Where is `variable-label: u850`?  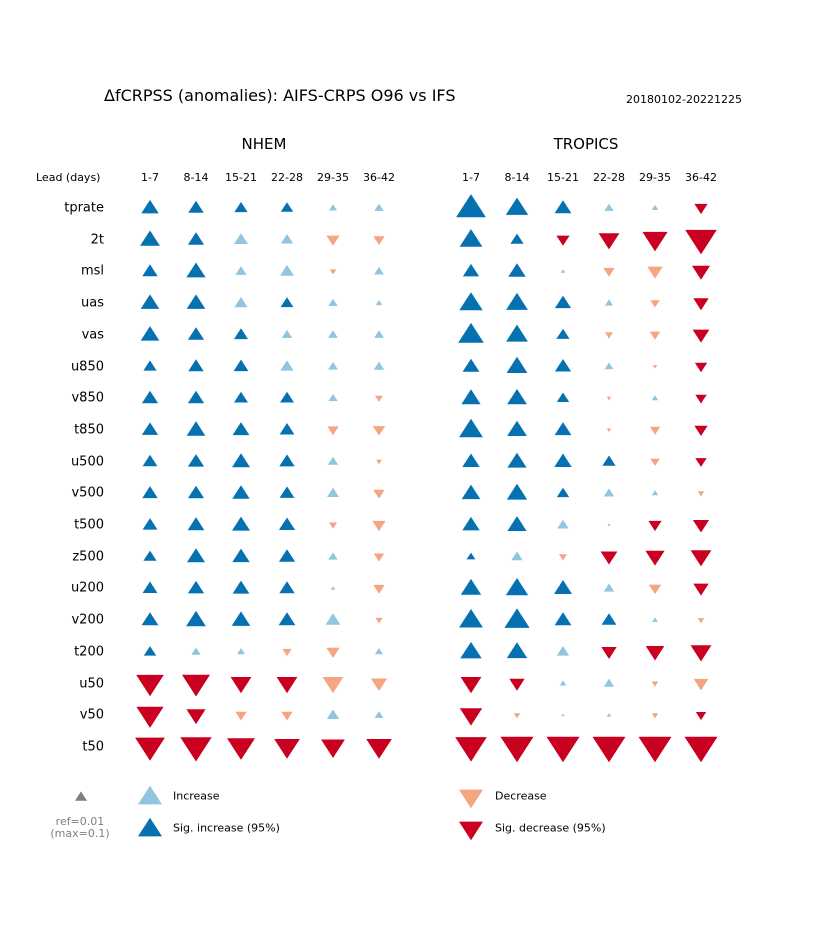 variable-label: u850 is located at coordinates (87, 366).